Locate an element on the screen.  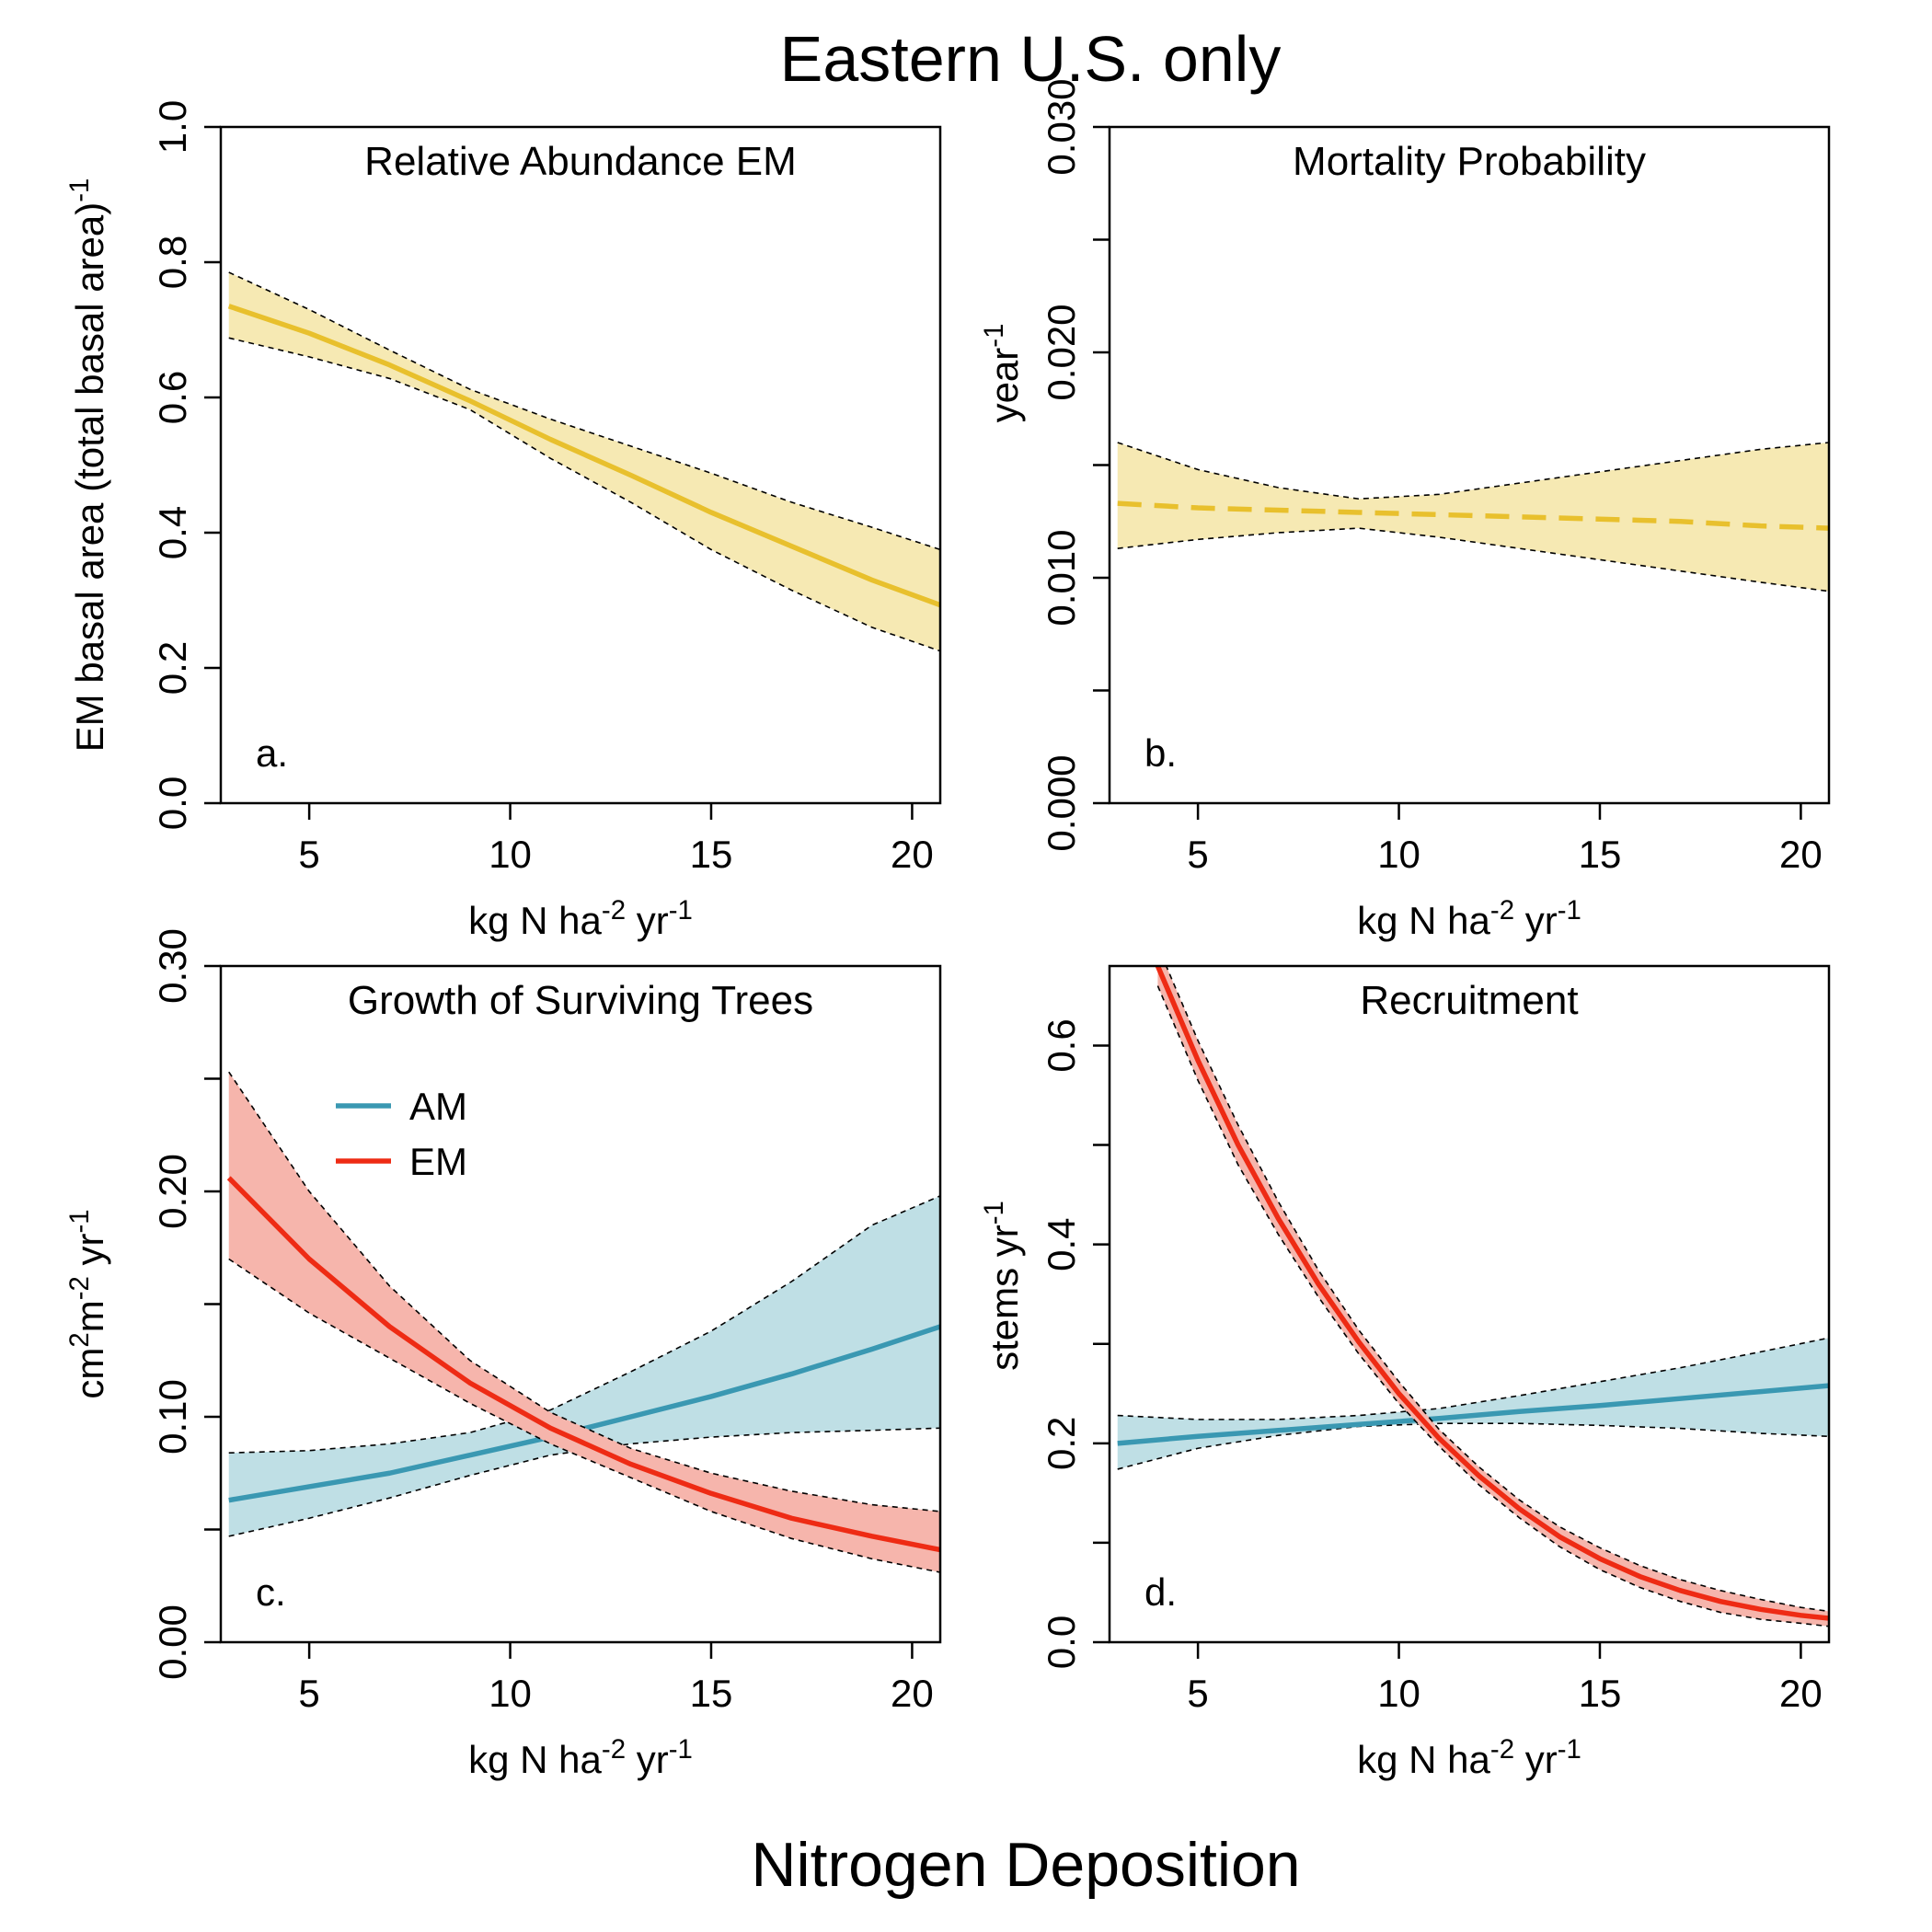
y-tick-label-d: 0.4 is located at coordinates (1061, 1244).